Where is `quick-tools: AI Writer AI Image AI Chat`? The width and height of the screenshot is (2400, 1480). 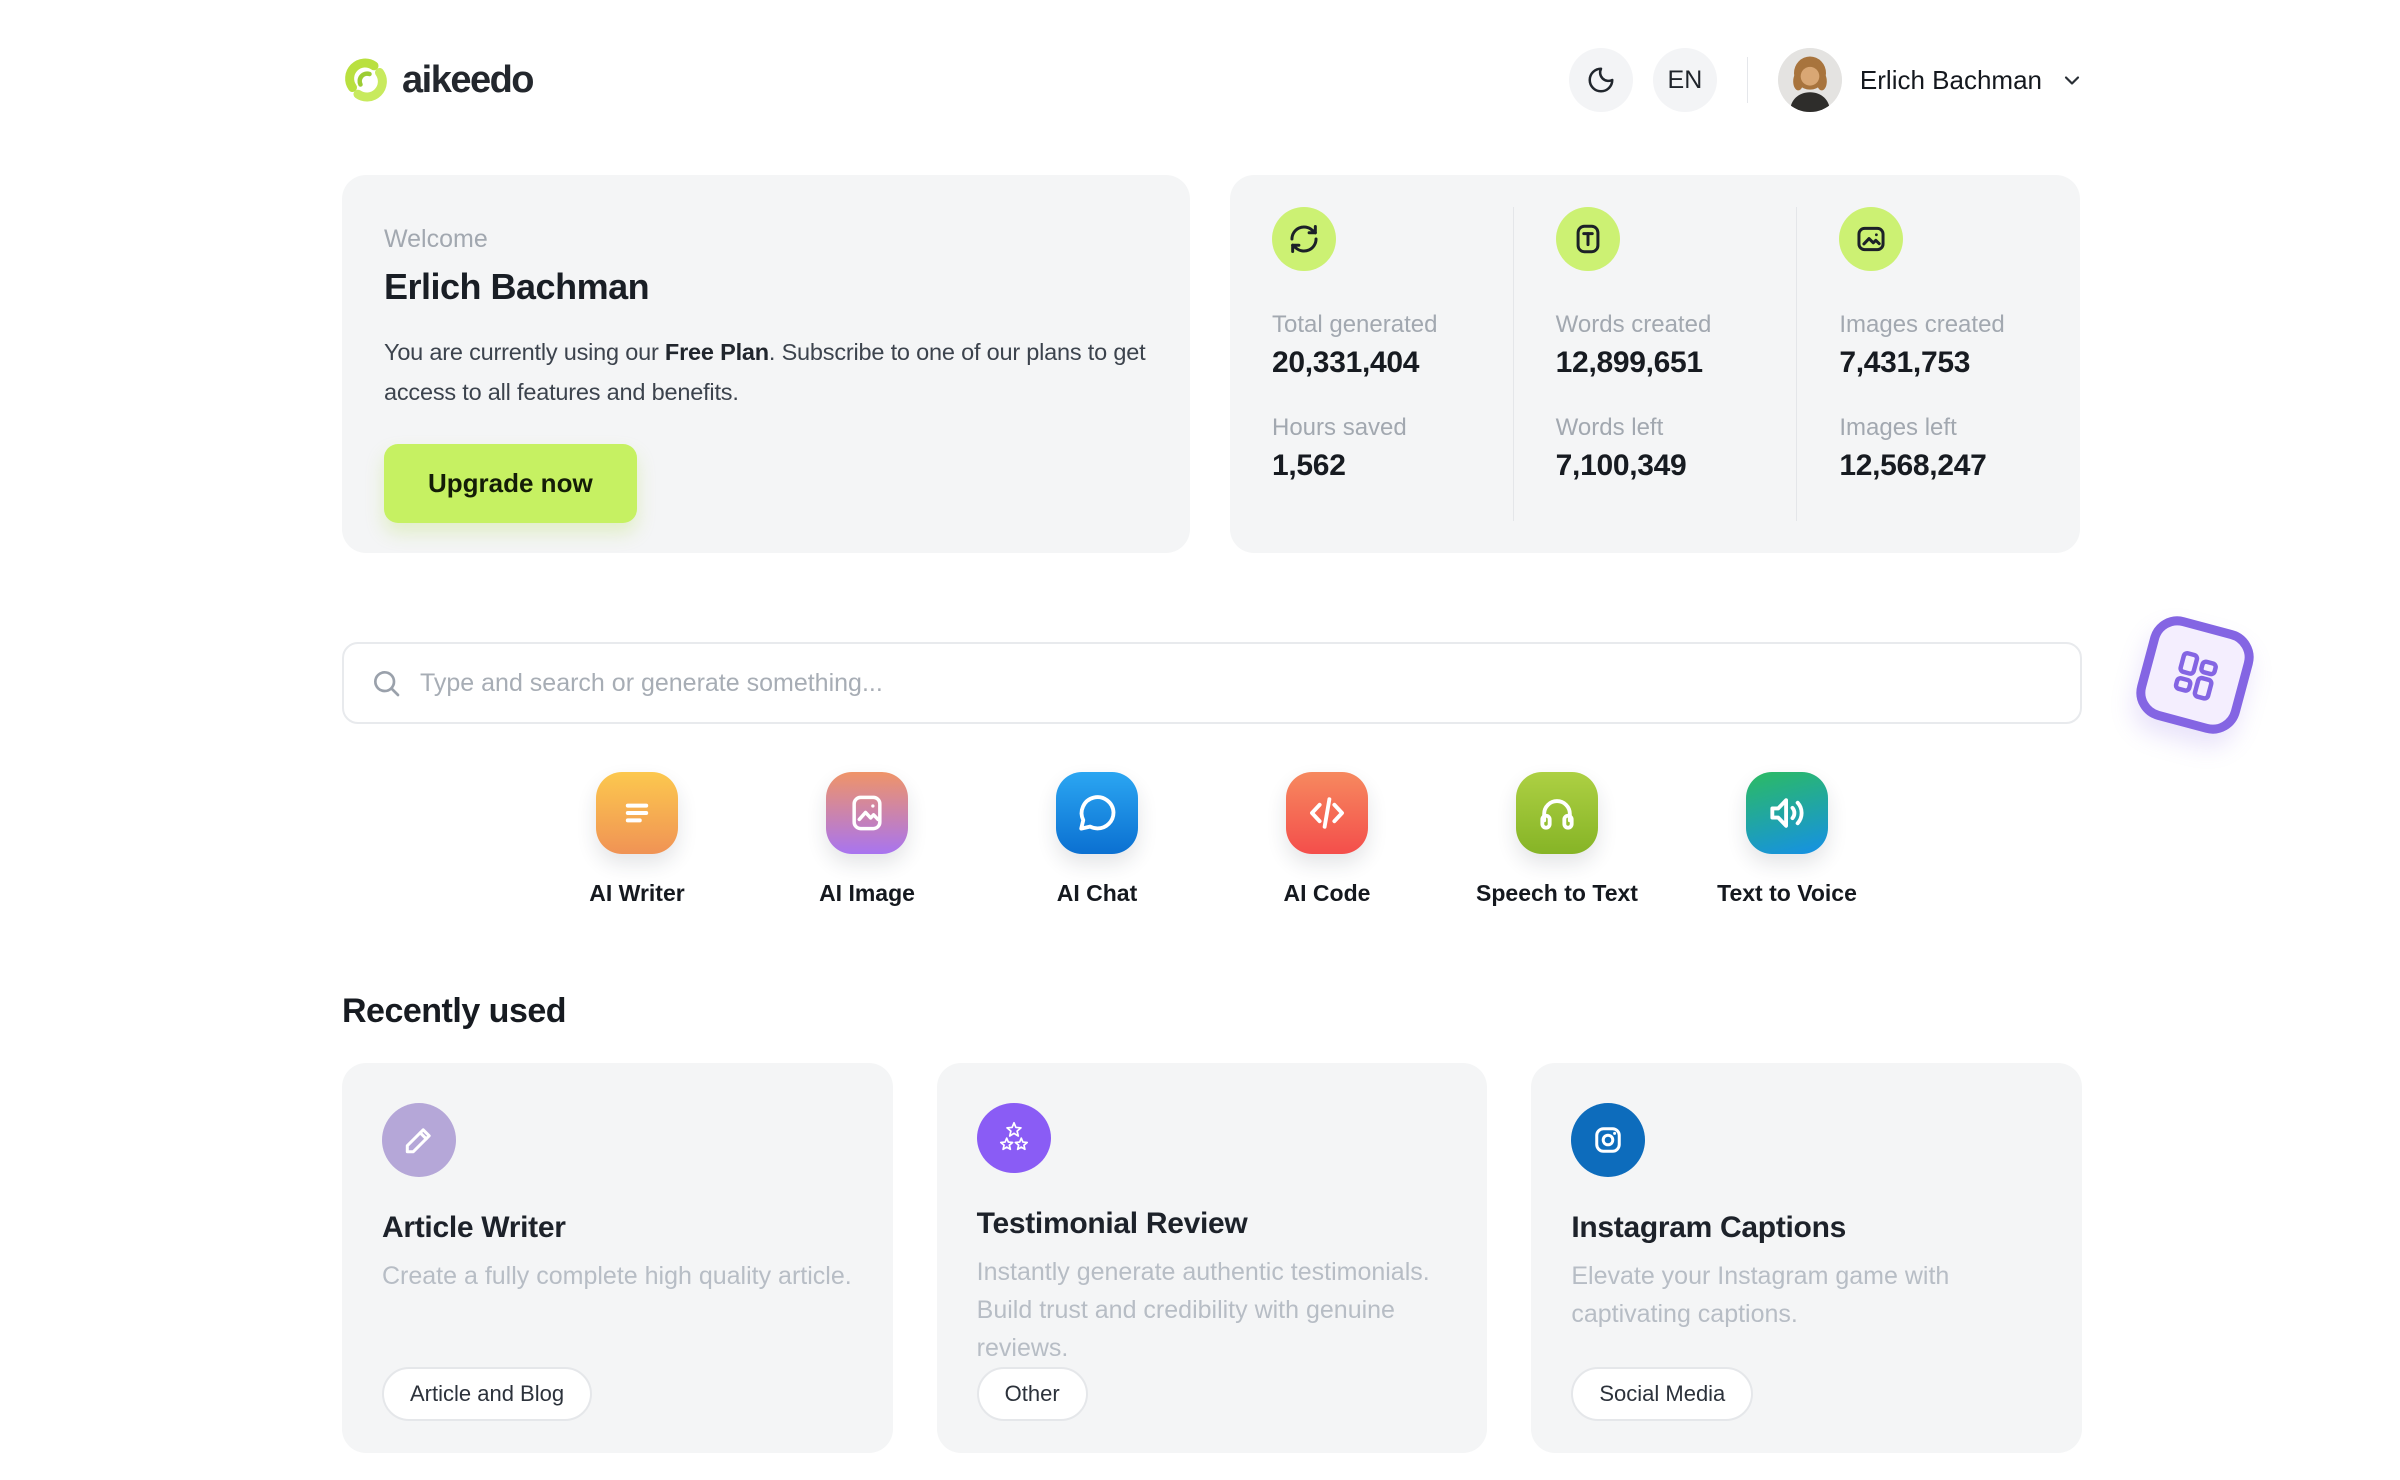 quick-tools: AI Writer AI Image AI Chat is located at coordinates (1212, 839).